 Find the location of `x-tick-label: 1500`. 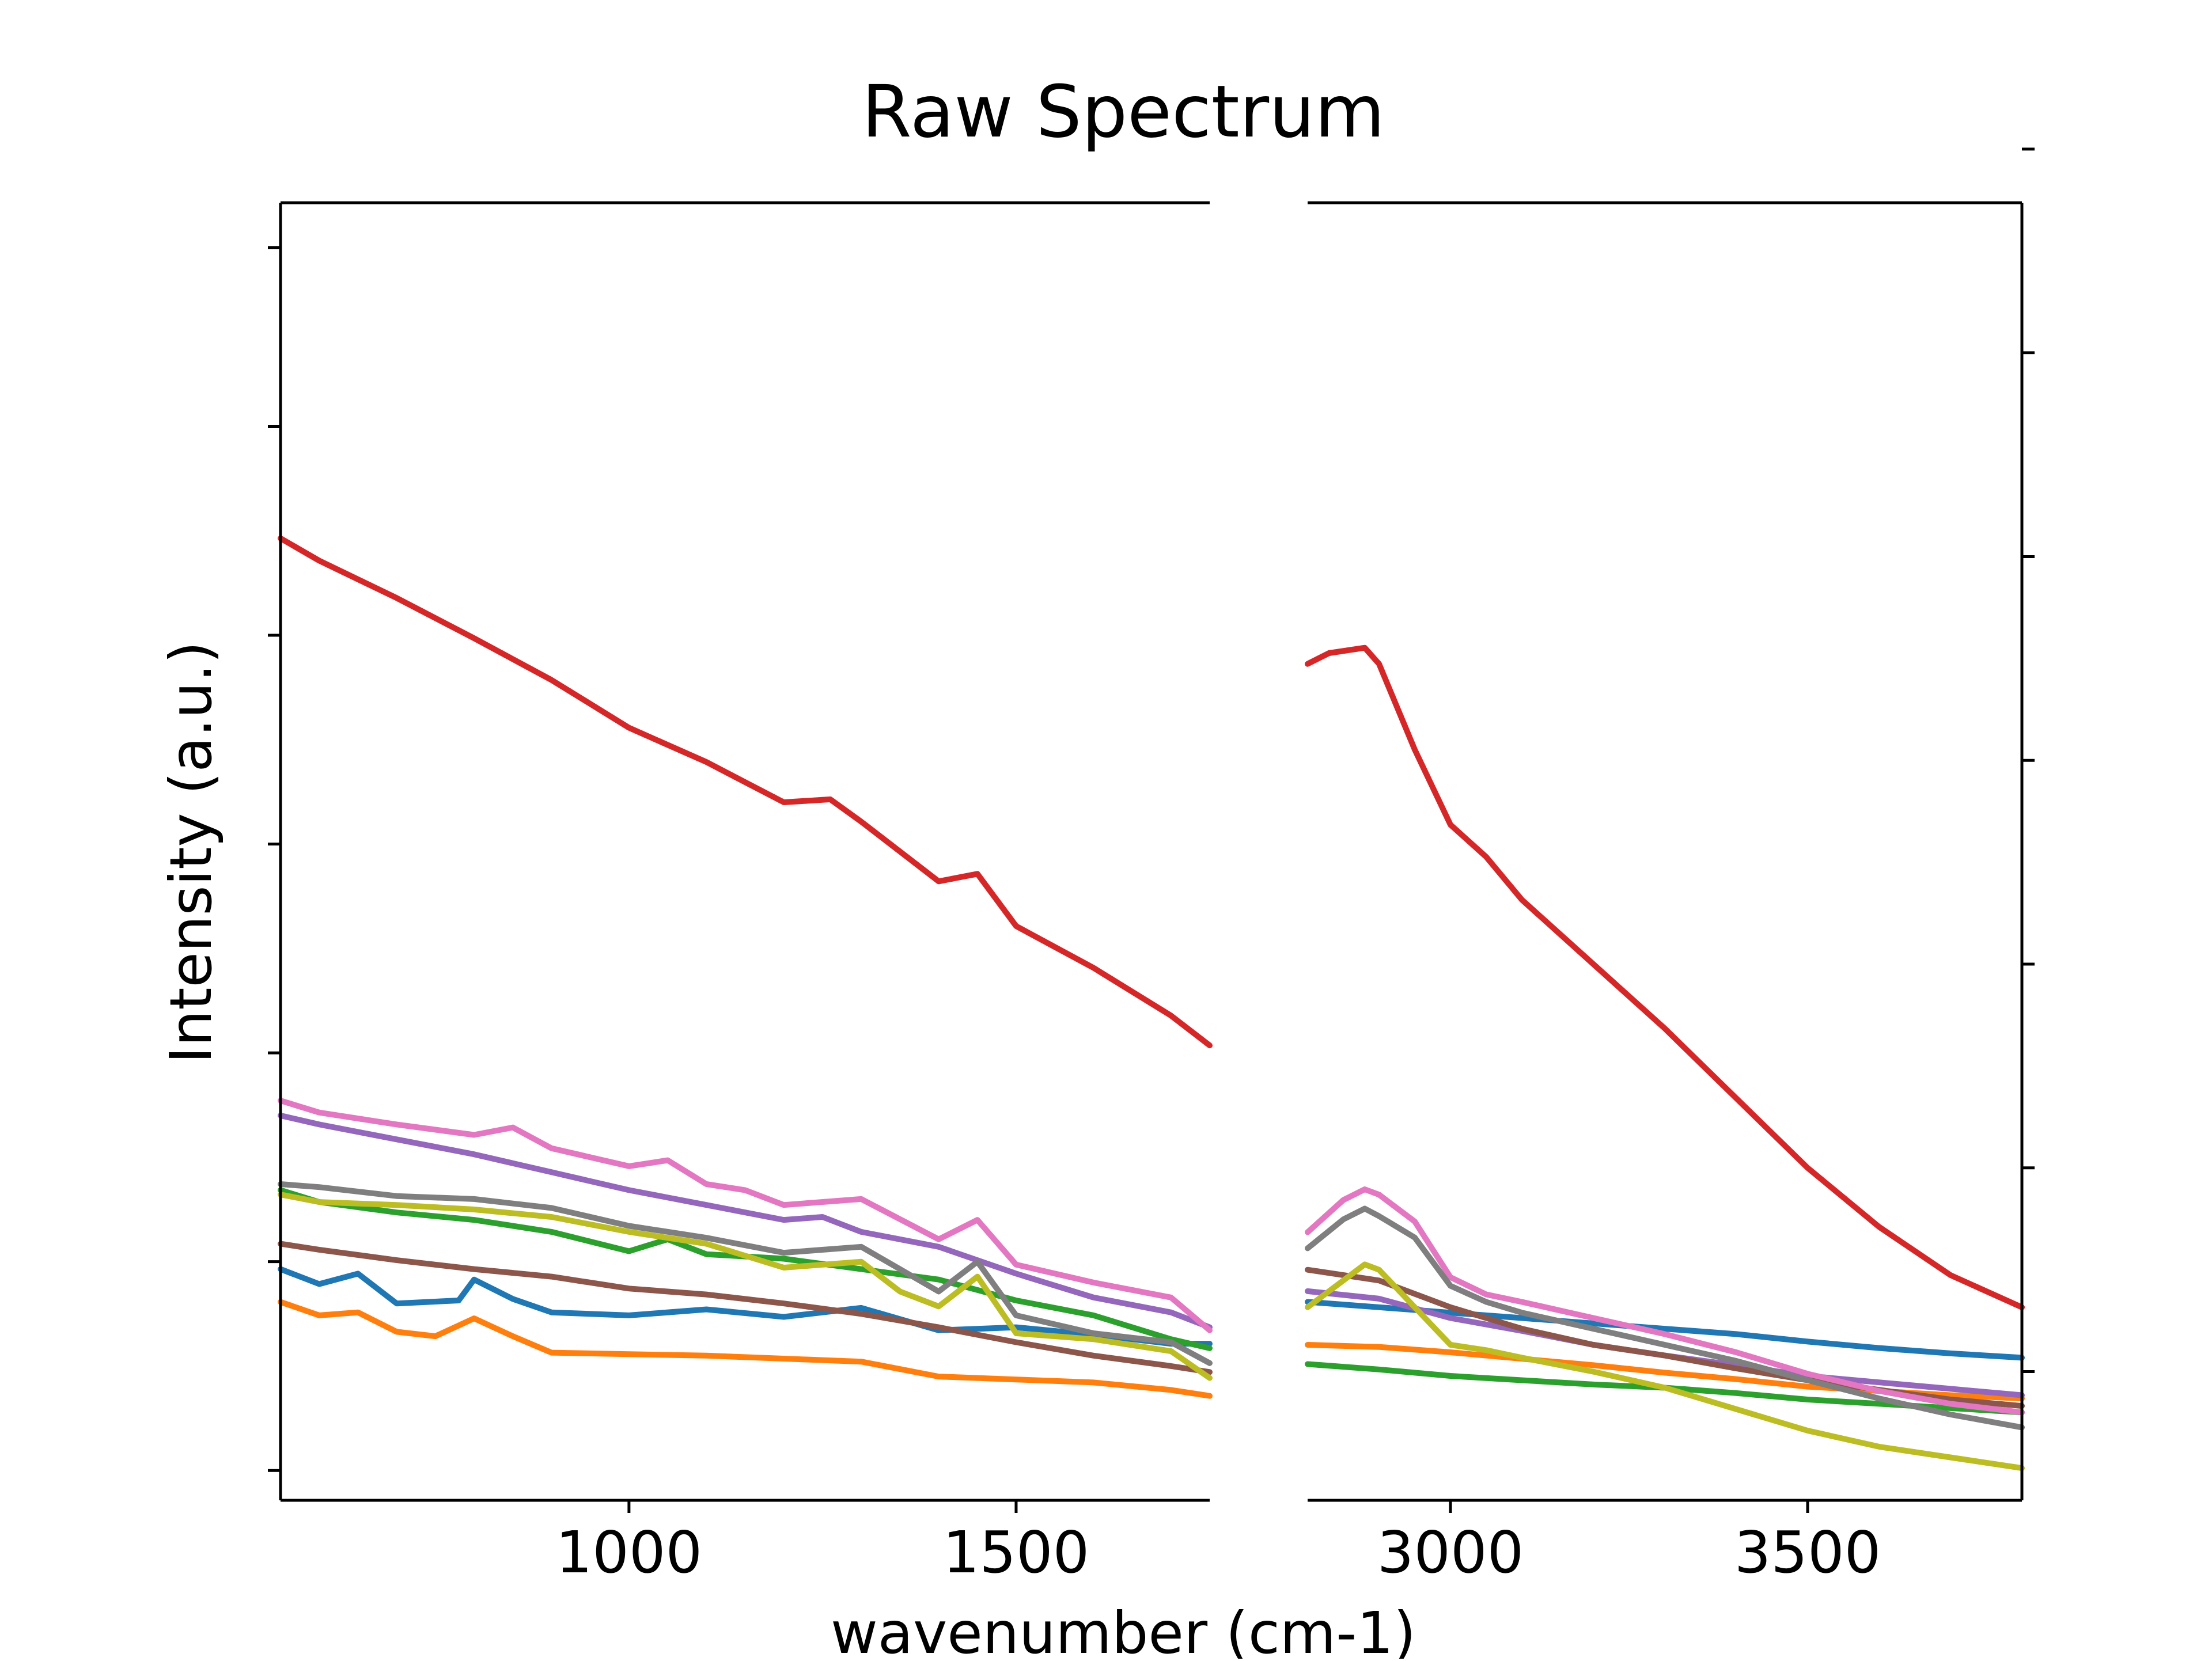

x-tick-label: 1500 is located at coordinates (1016, 1552).